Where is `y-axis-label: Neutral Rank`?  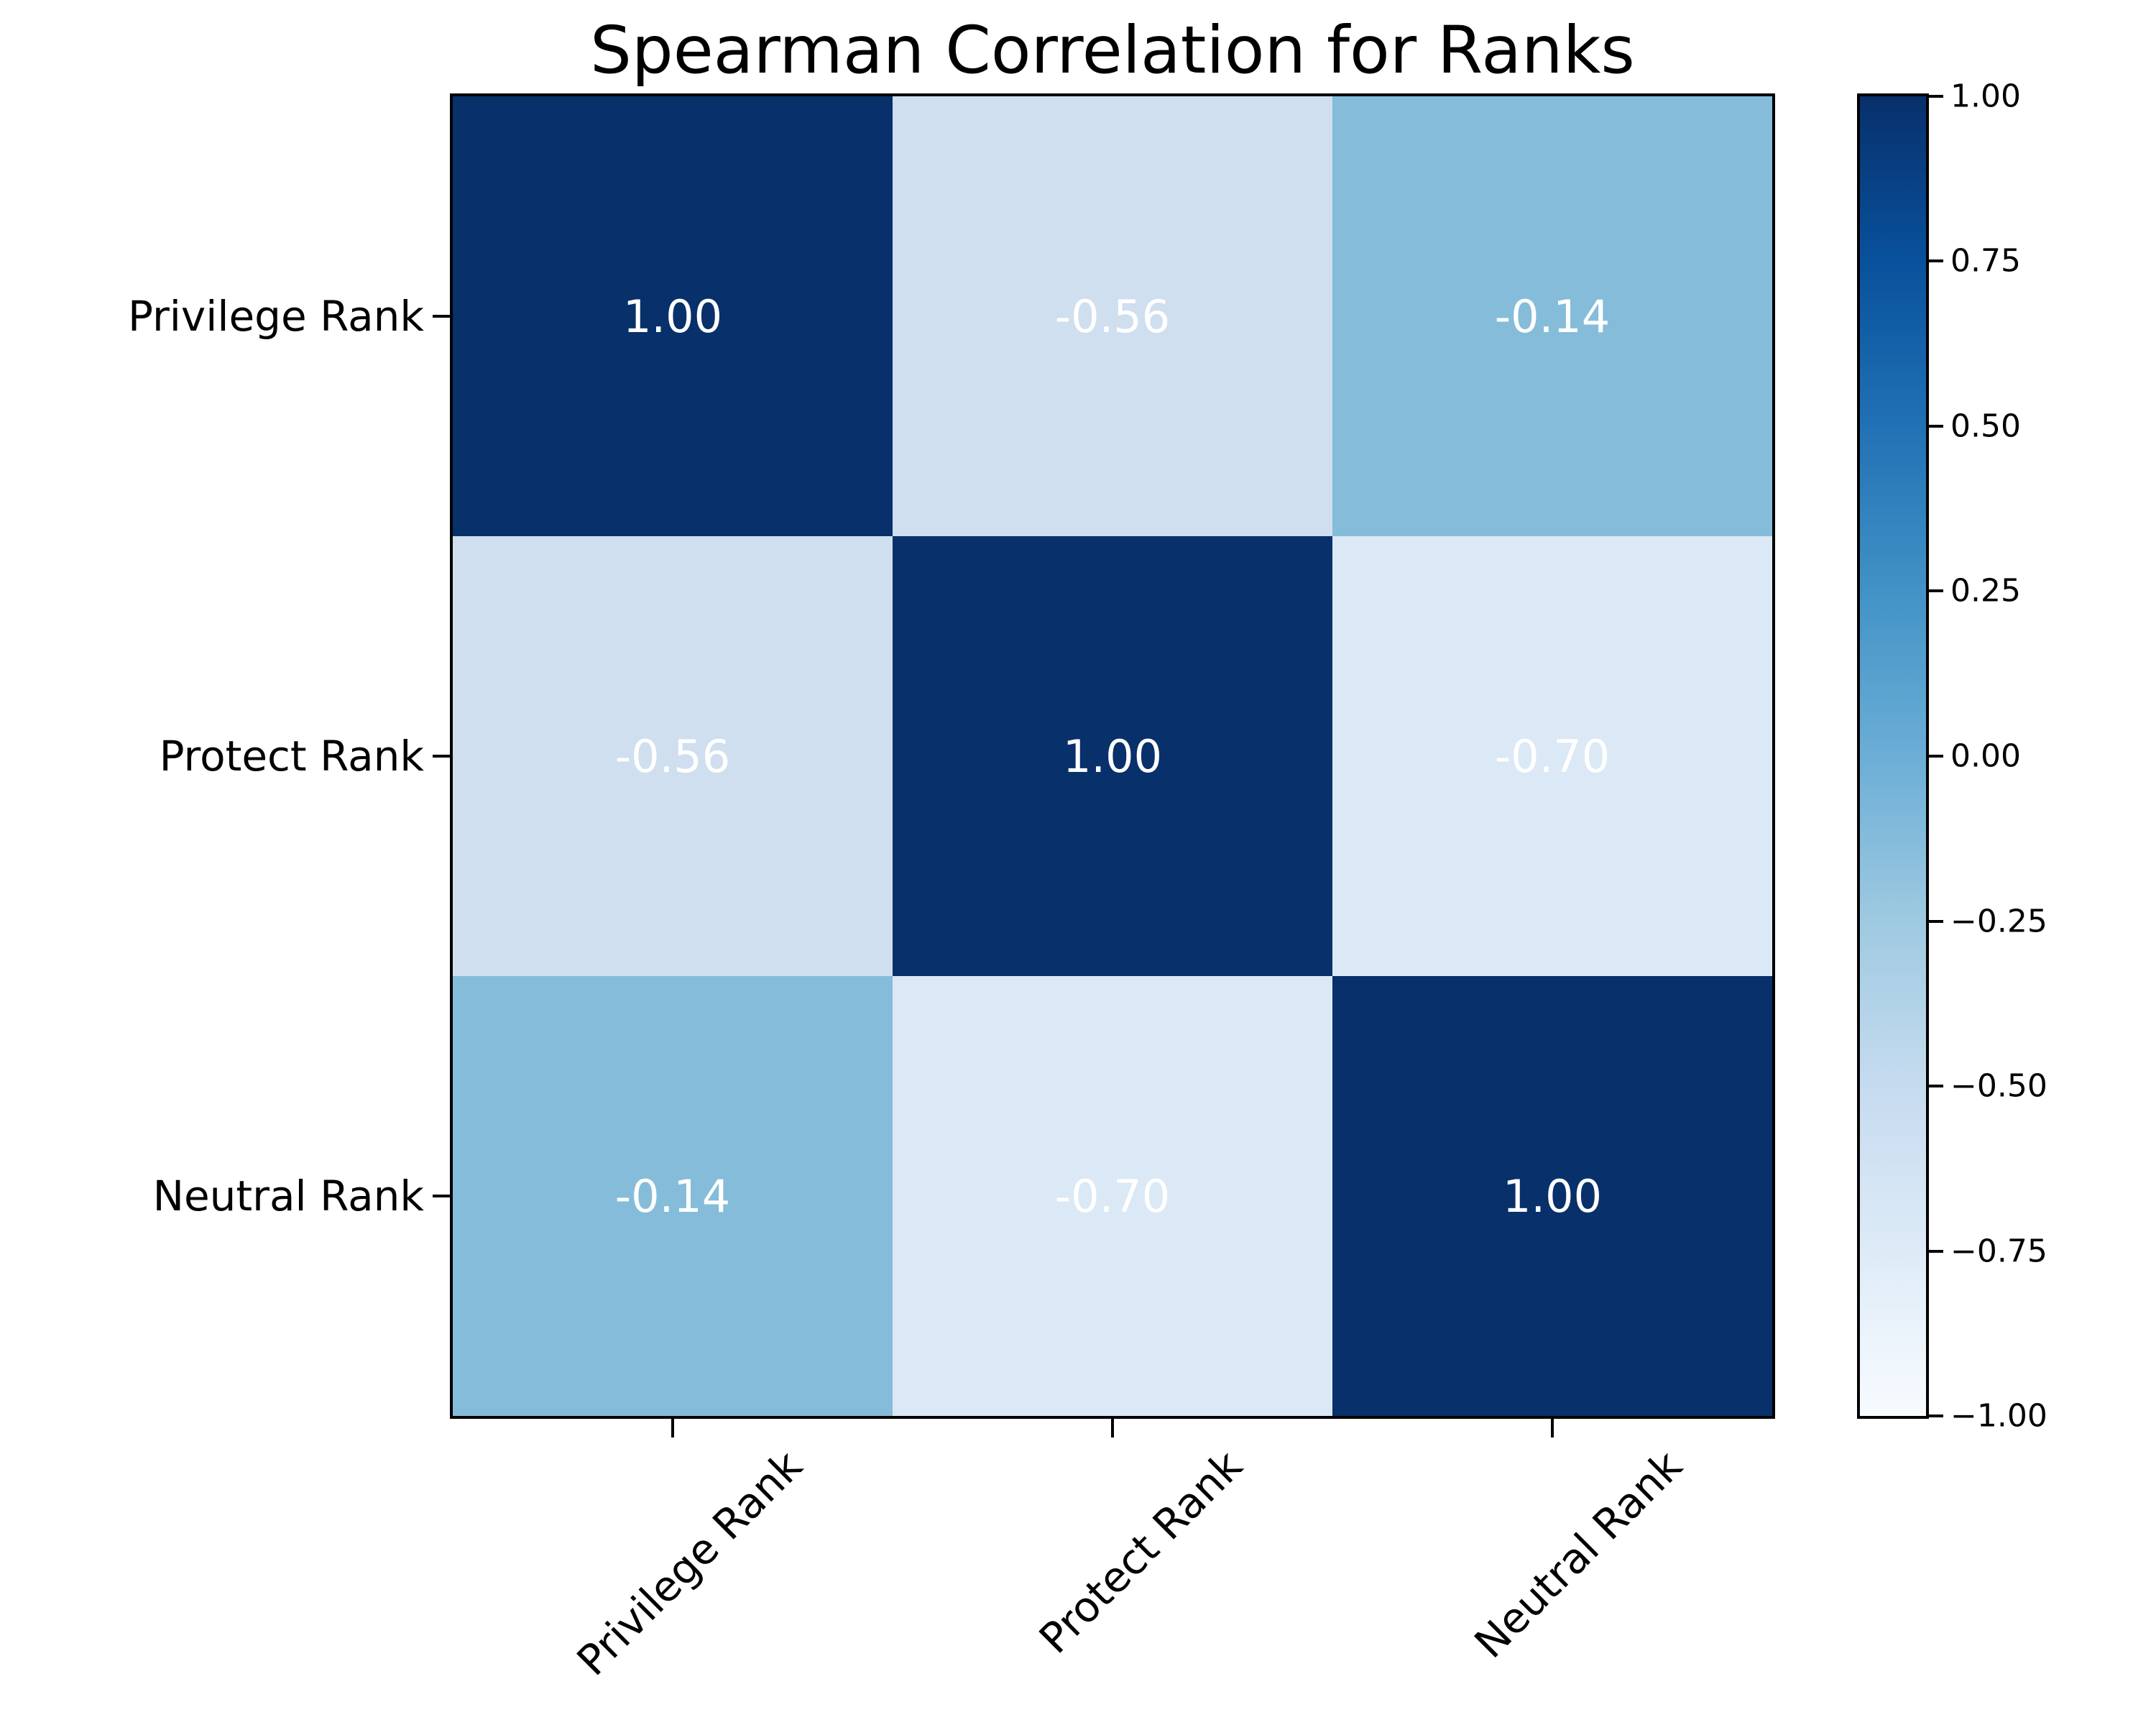 y-axis-label: Neutral Rank is located at coordinates (288, 1196).